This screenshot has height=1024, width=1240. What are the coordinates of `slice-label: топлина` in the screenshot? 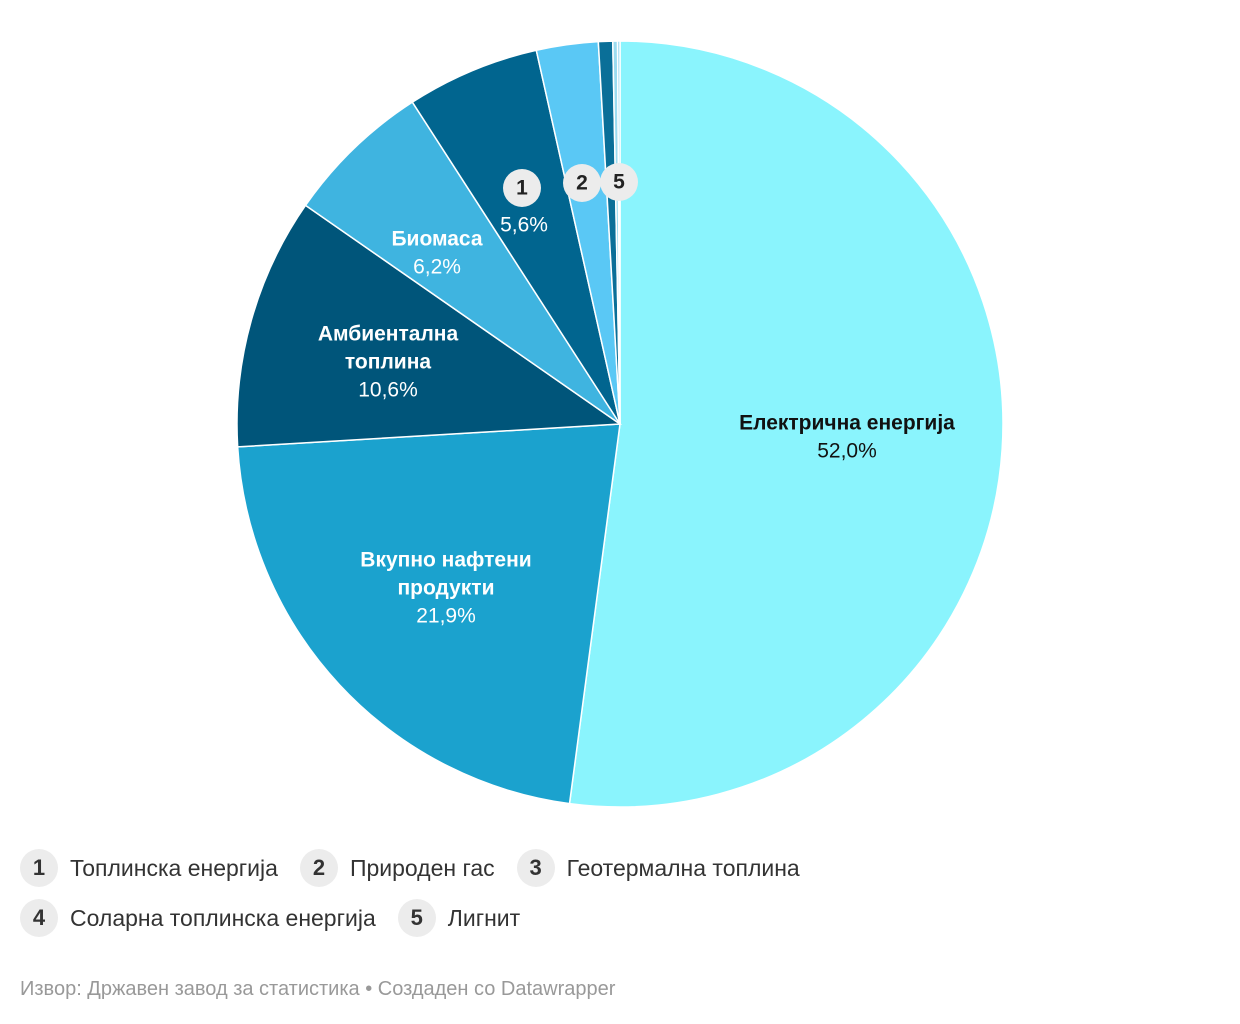 It's located at (388, 362).